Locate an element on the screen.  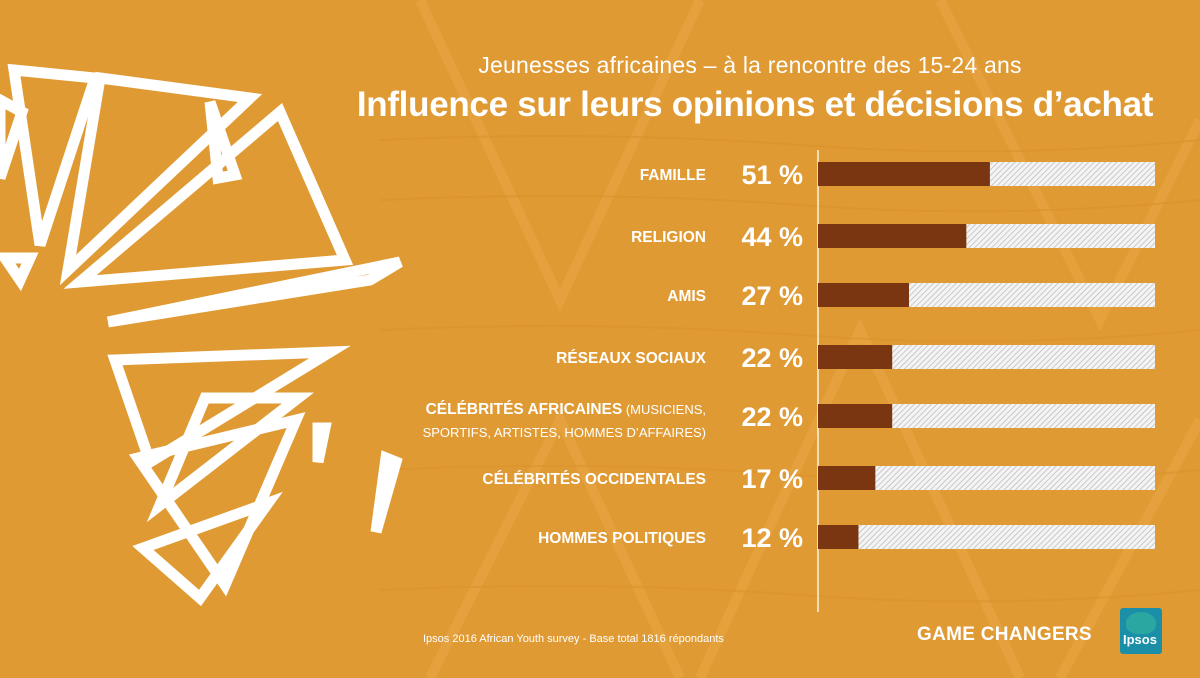
value-label: 51 % is located at coordinates (772, 175).